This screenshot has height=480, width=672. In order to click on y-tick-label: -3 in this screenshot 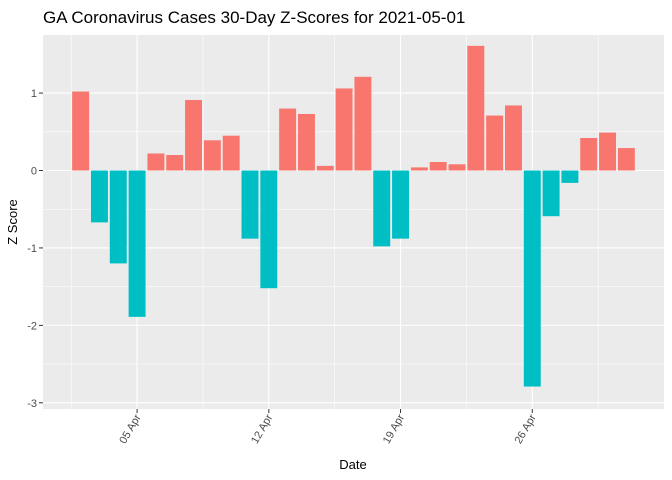, I will do `click(32, 404)`.